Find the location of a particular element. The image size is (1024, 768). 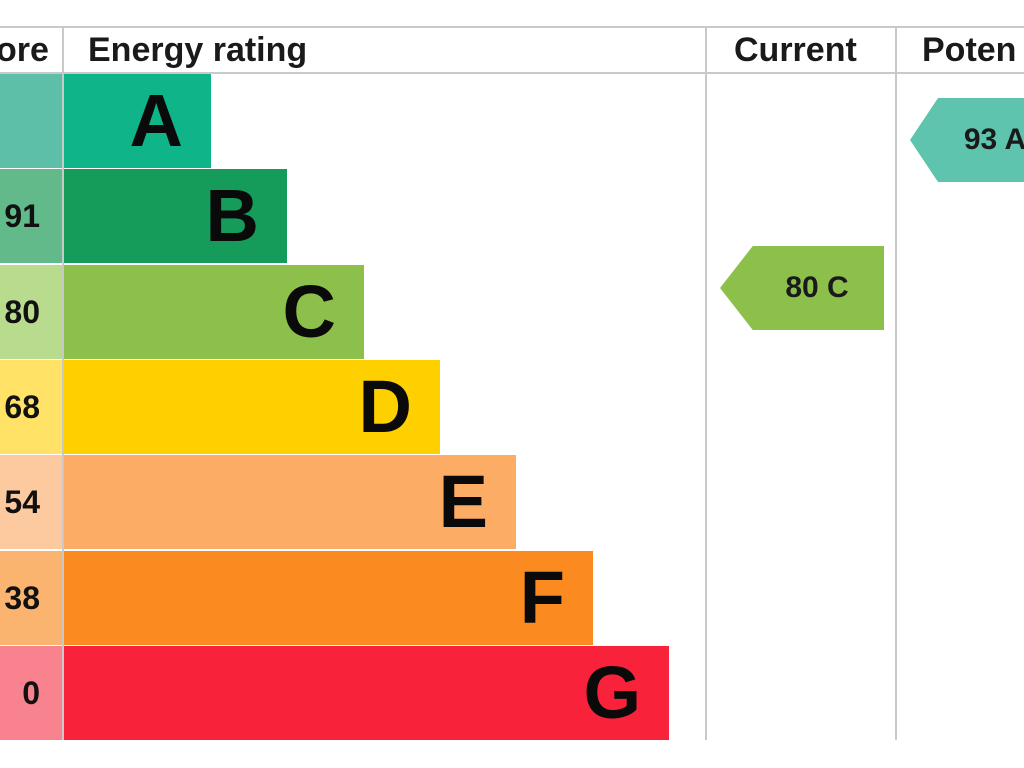

score-range-f: 38 is located at coordinates (31, 598).